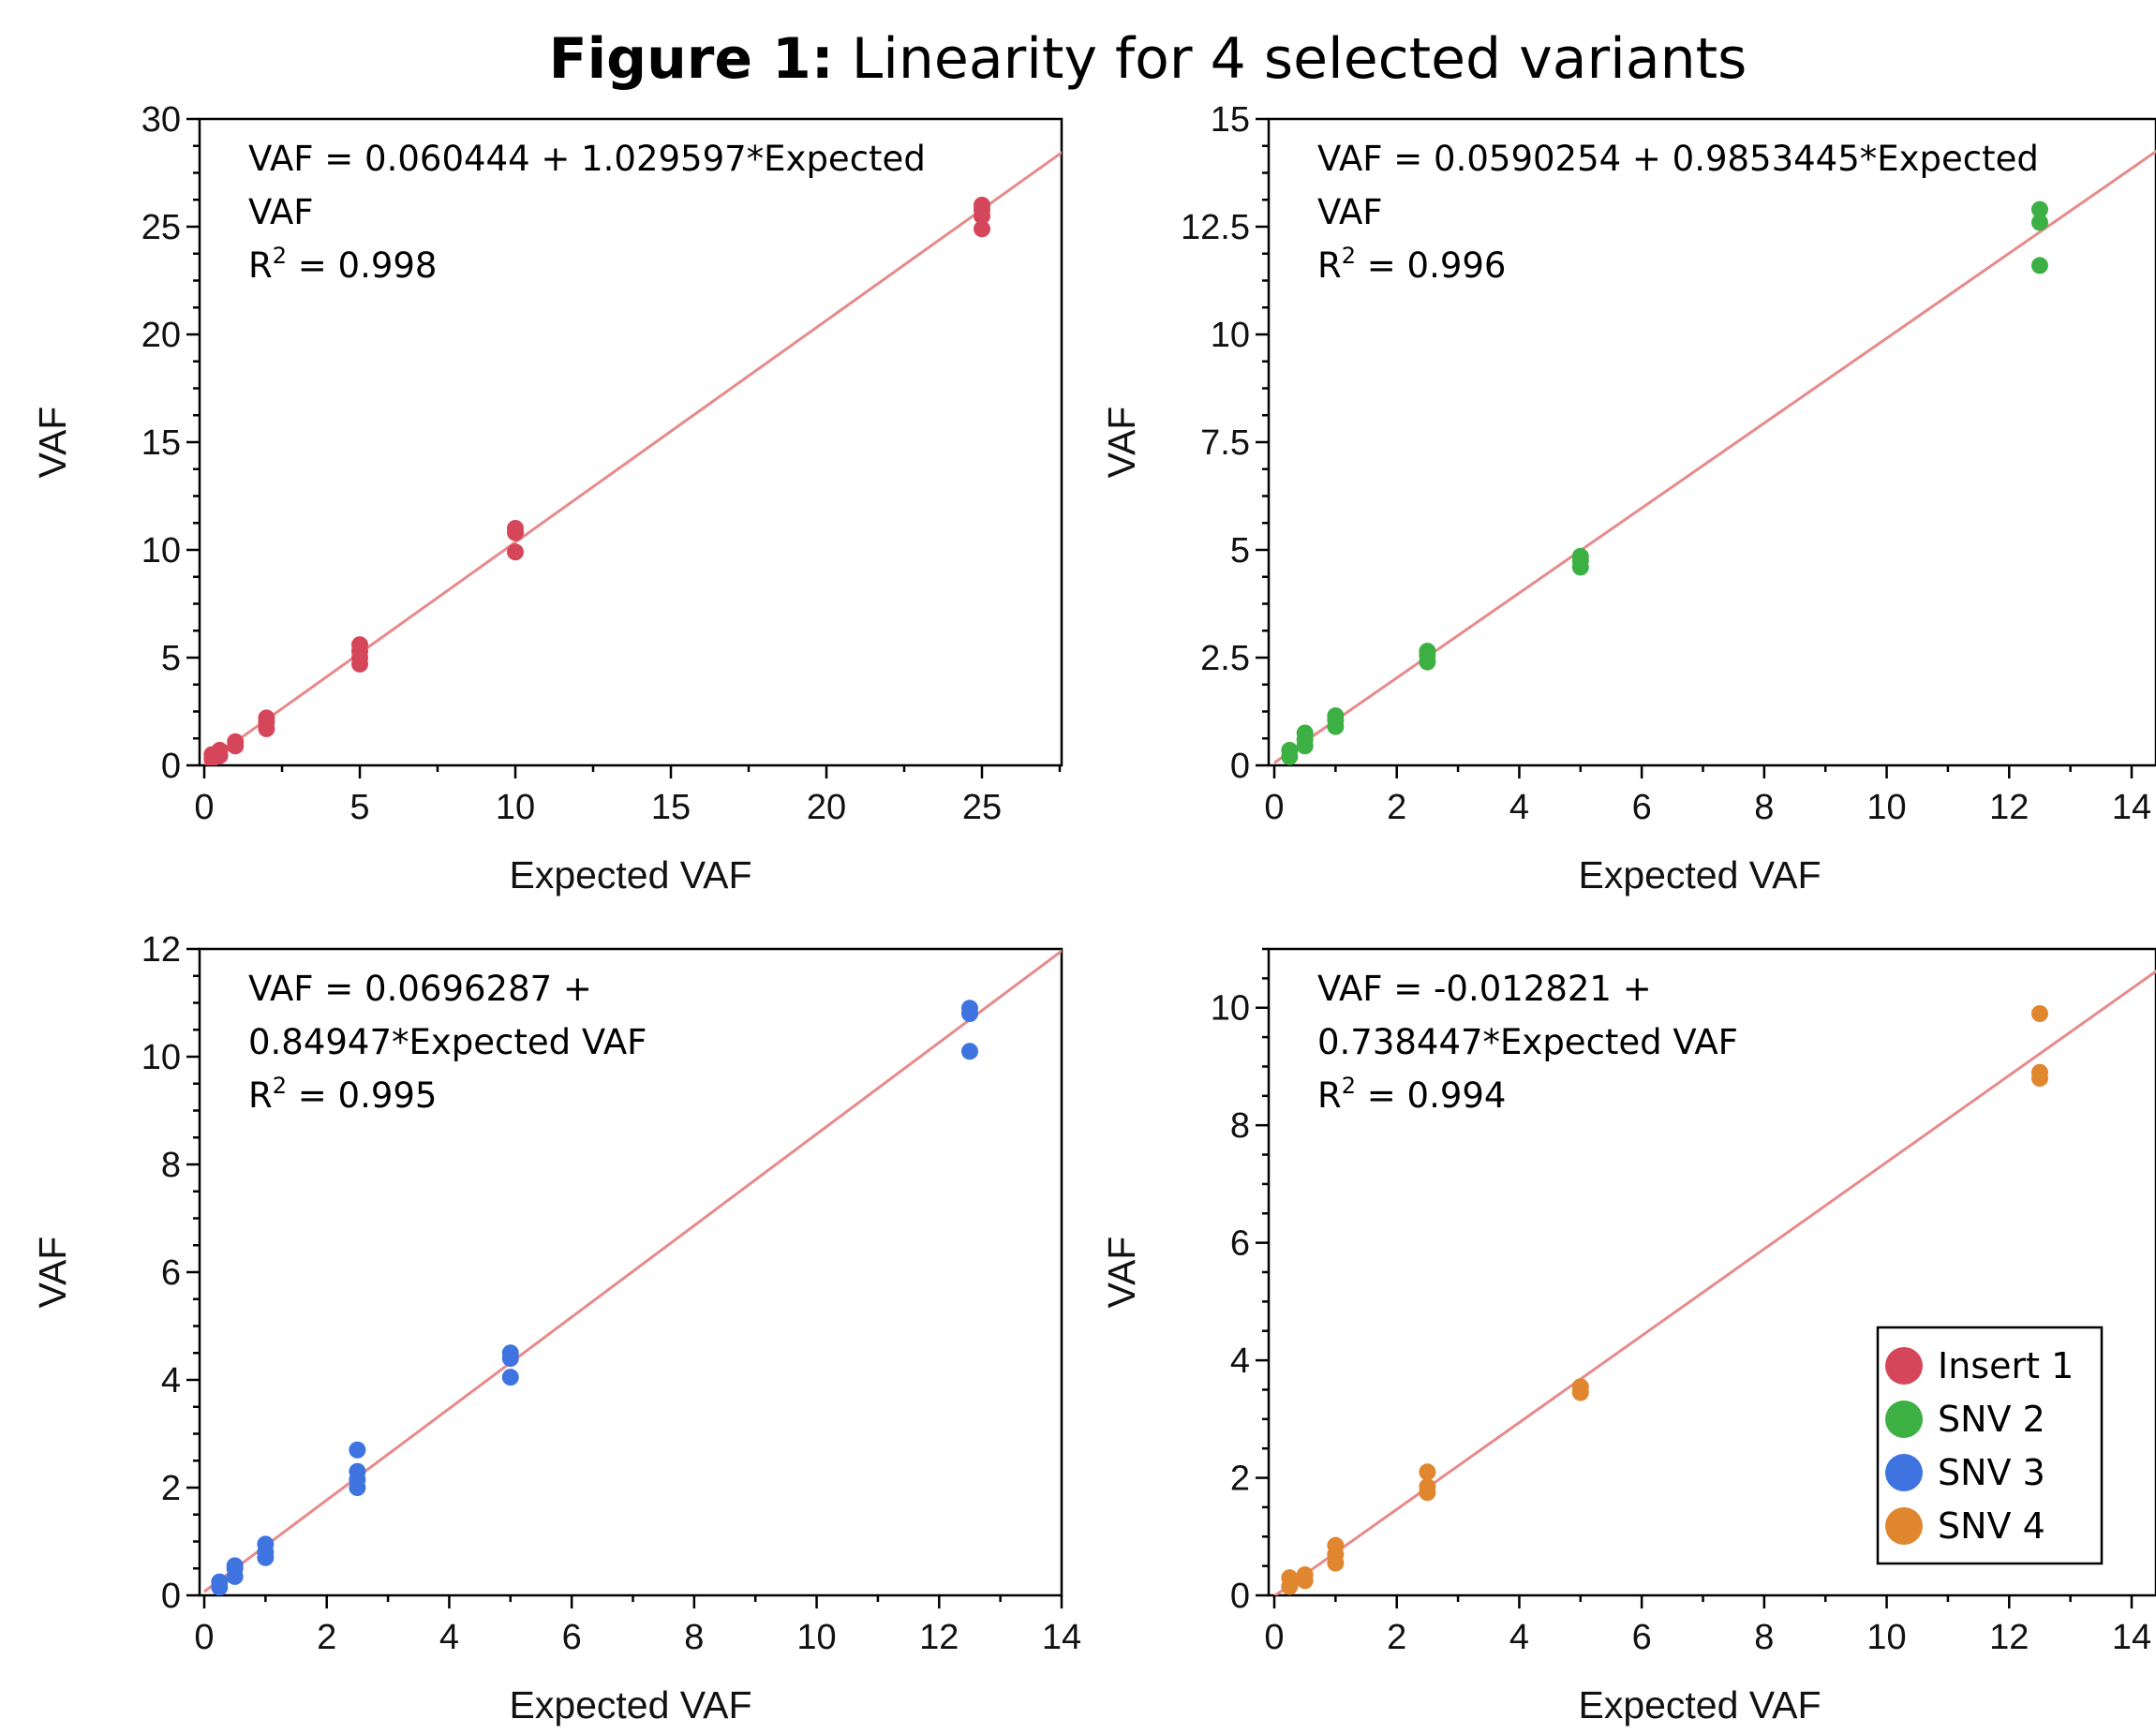 Image resolution: width=2156 pixels, height=1734 pixels. Describe the element at coordinates (343, 1094) in the screenshot. I see `r-squared-label: R2 = 0.995` at that location.